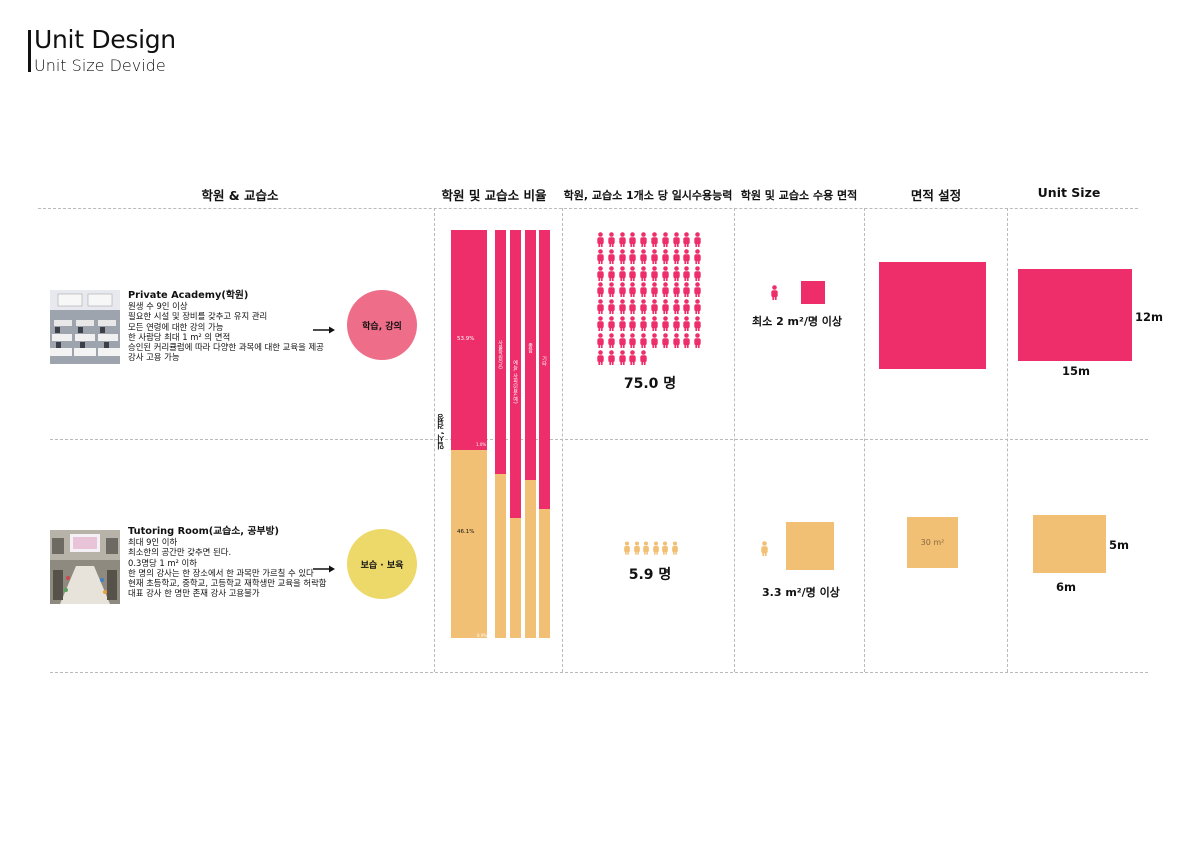  I want to click on academy-unit-rect, so click(1075, 315).